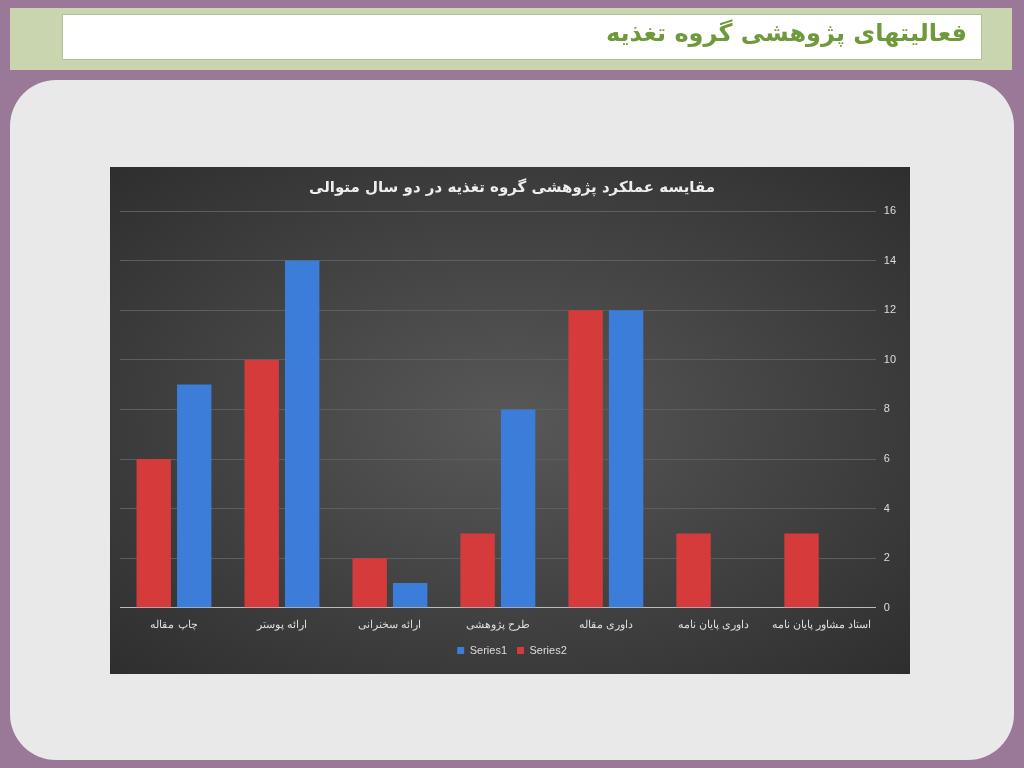 This screenshot has height=768, width=1024. I want to click on y-tick-label: 12, so click(890, 309).